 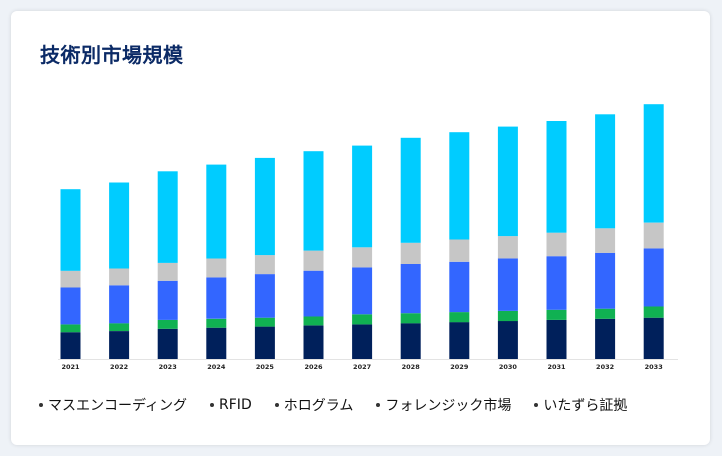 What do you see at coordinates (168, 367) in the screenshot?
I see `x-tick-label: 2023` at bounding box center [168, 367].